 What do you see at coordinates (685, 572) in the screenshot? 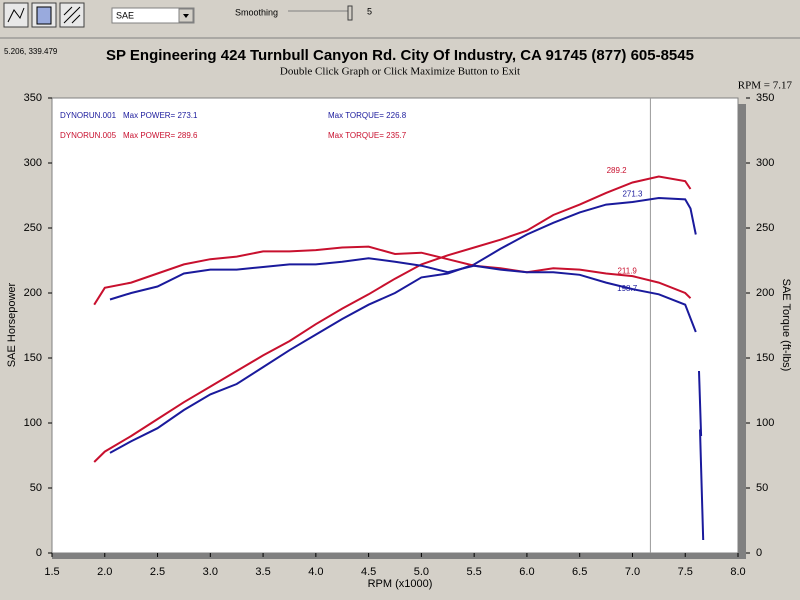
I see `x-tick-label: 7.5` at bounding box center [685, 572].